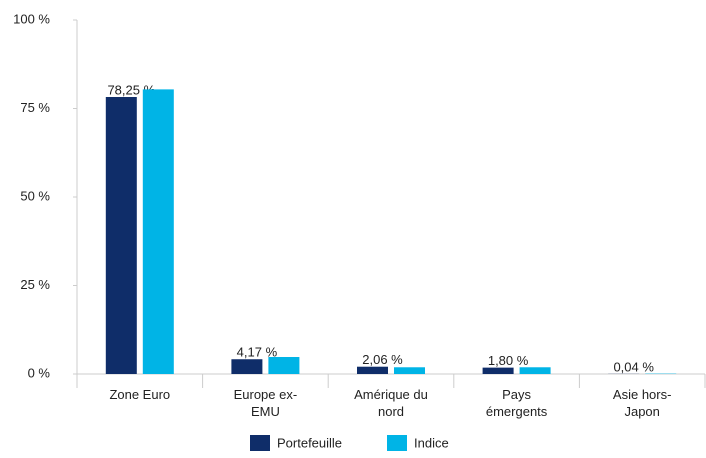  Describe the element at coordinates (516, 403) in the screenshot. I see `x-tick-label: Pays émergents` at that location.